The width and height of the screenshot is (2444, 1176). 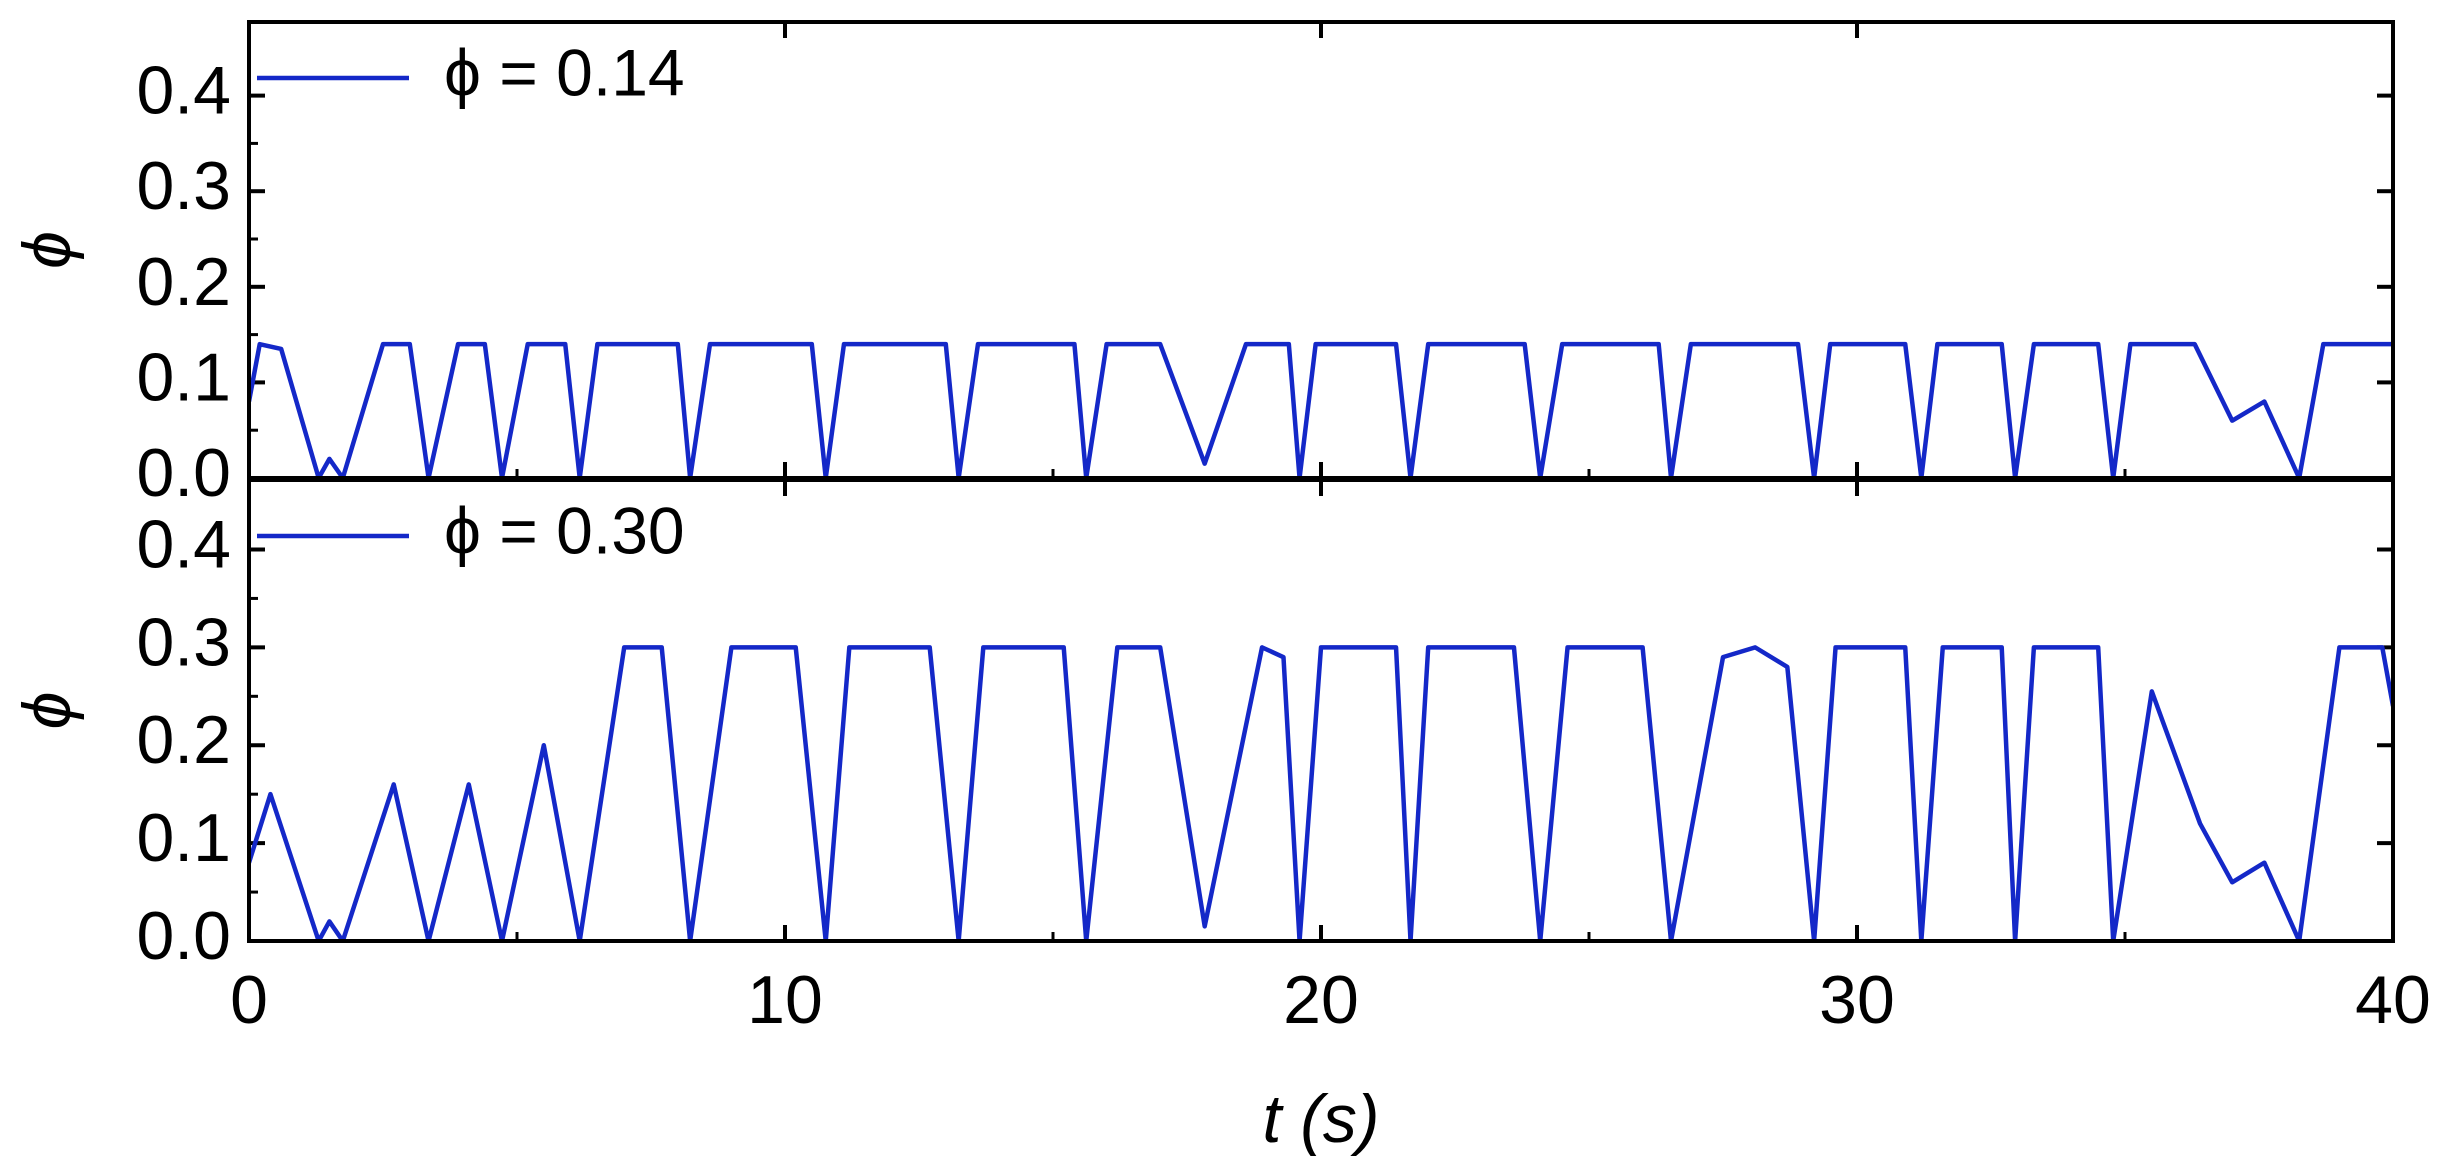 I want to click on x-tick-label: 0, so click(x=249, y=1000).